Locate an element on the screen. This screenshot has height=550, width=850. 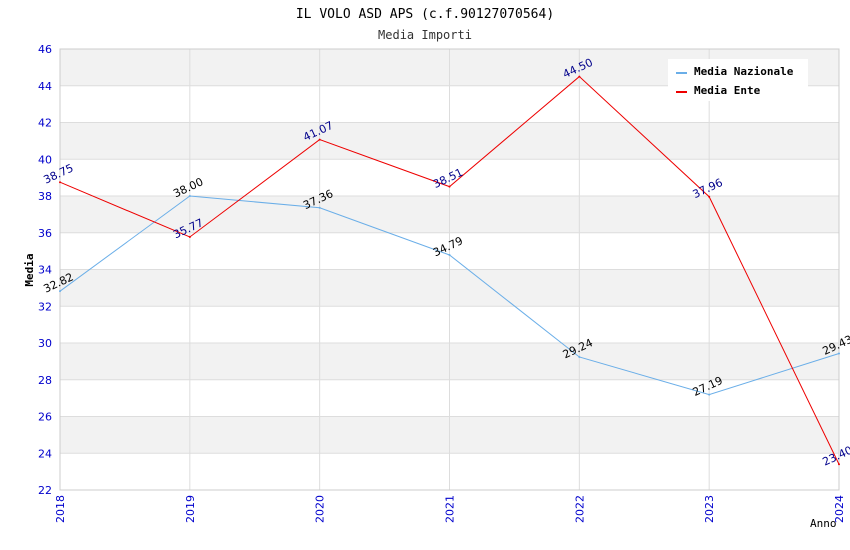
legend-item-media-ente: Media Ente is located at coordinates (718, 90).